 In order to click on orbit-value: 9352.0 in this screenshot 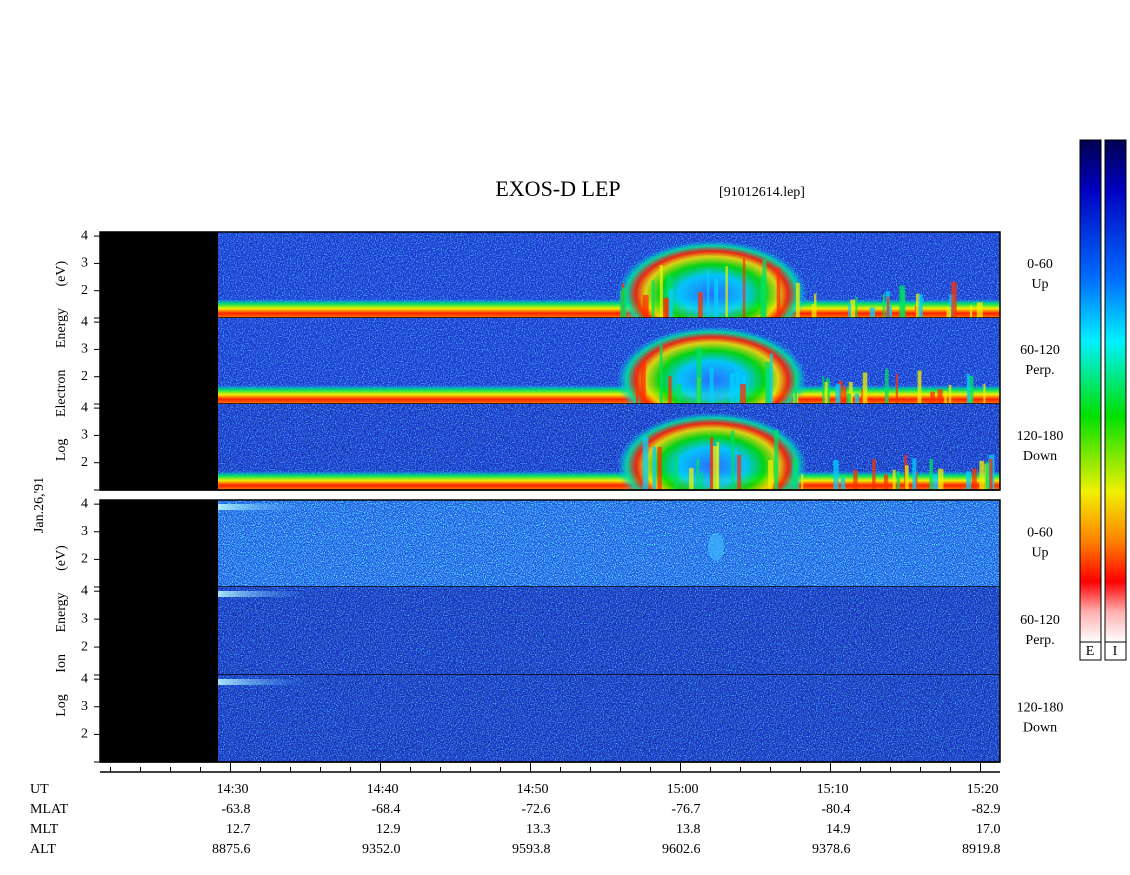, I will do `click(381, 849)`.